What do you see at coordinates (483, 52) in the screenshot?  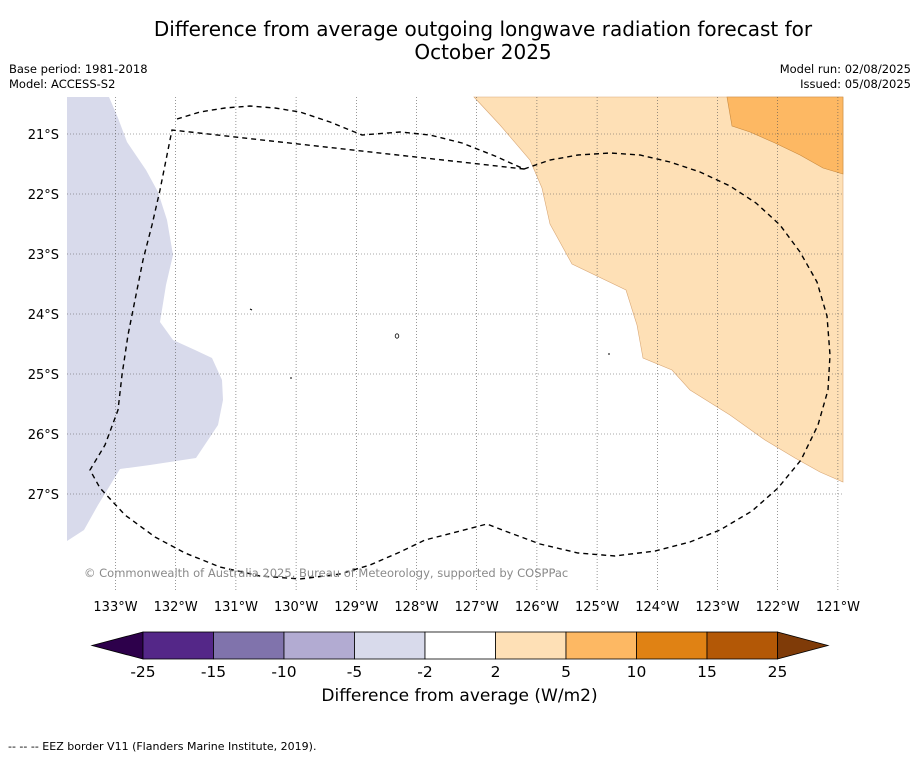 I see `title-line-2: October 2025` at bounding box center [483, 52].